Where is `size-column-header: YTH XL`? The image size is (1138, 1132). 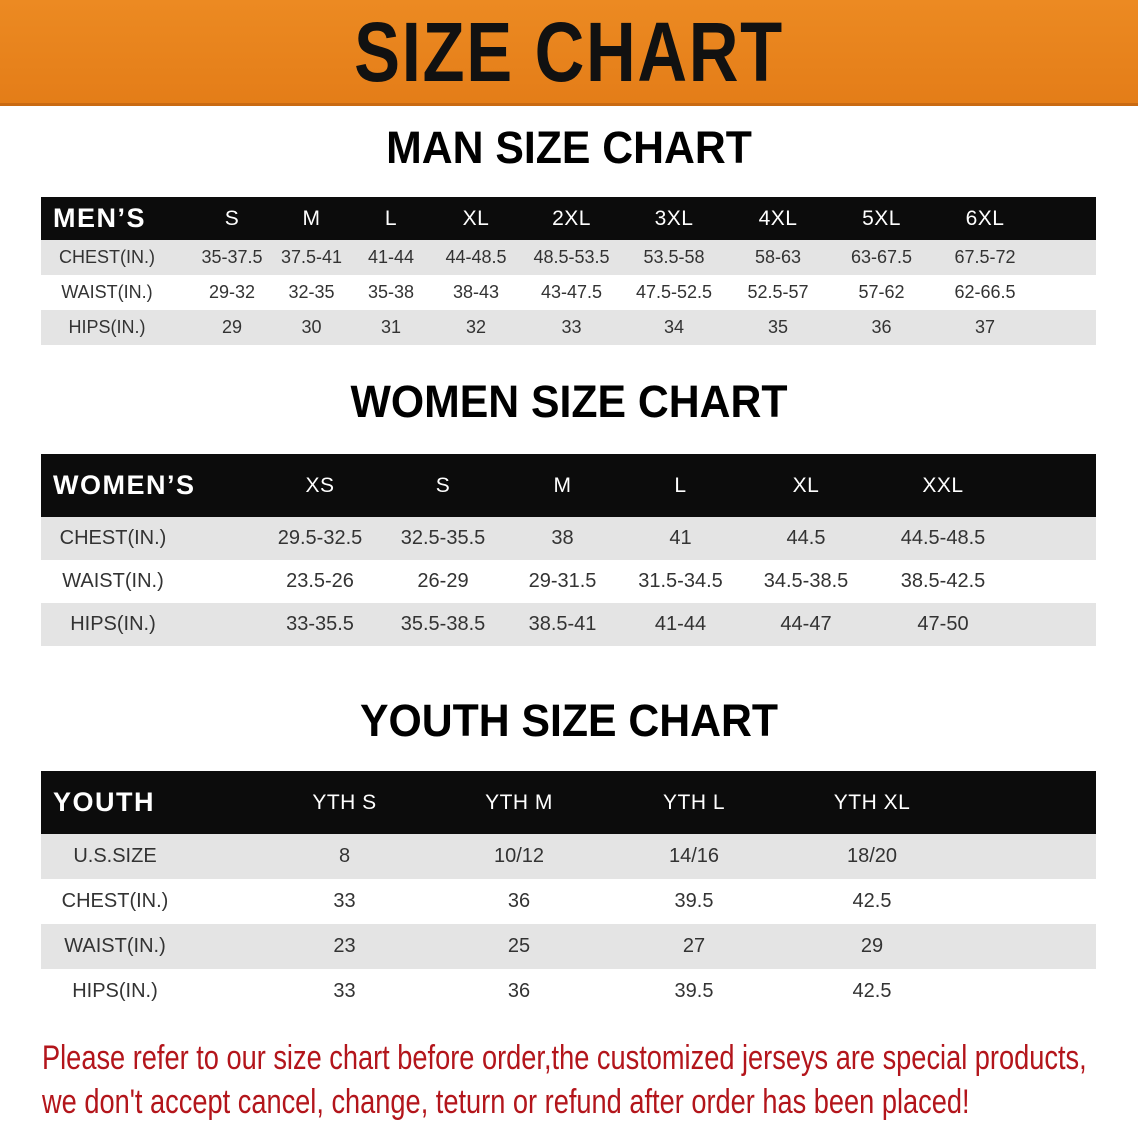 size-column-header: YTH XL is located at coordinates (872, 802).